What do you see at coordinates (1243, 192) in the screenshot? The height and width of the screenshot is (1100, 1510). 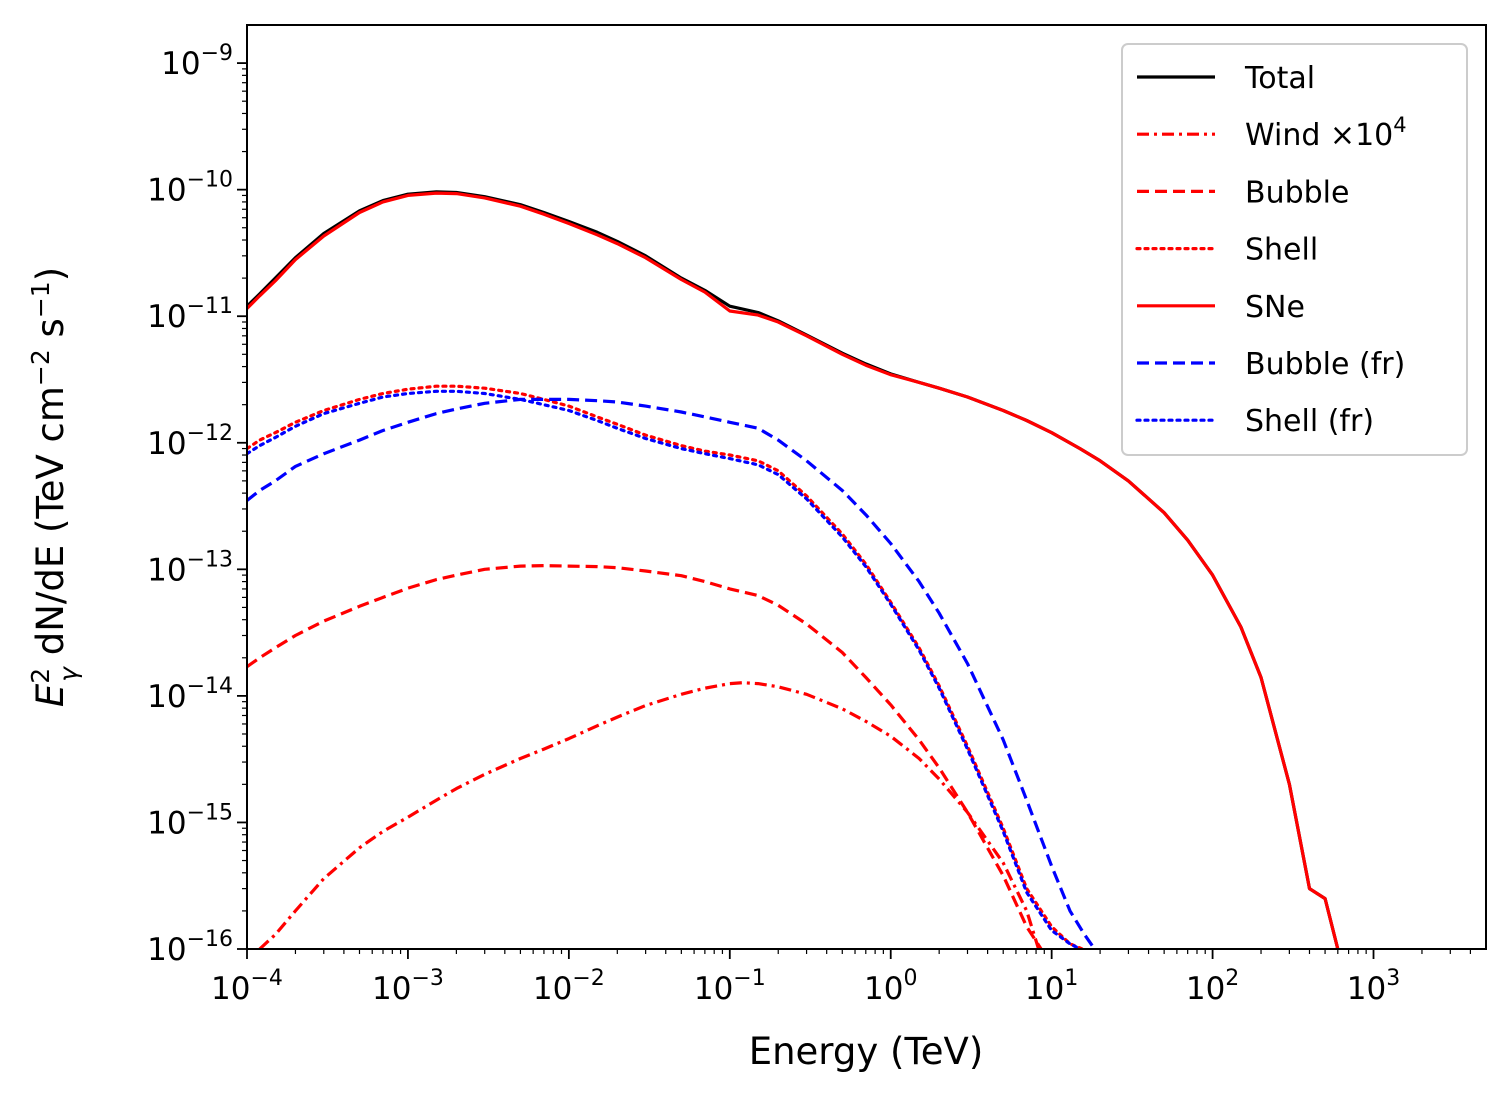 I see `legend-item: Bubble` at bounding box center [1243, 192].